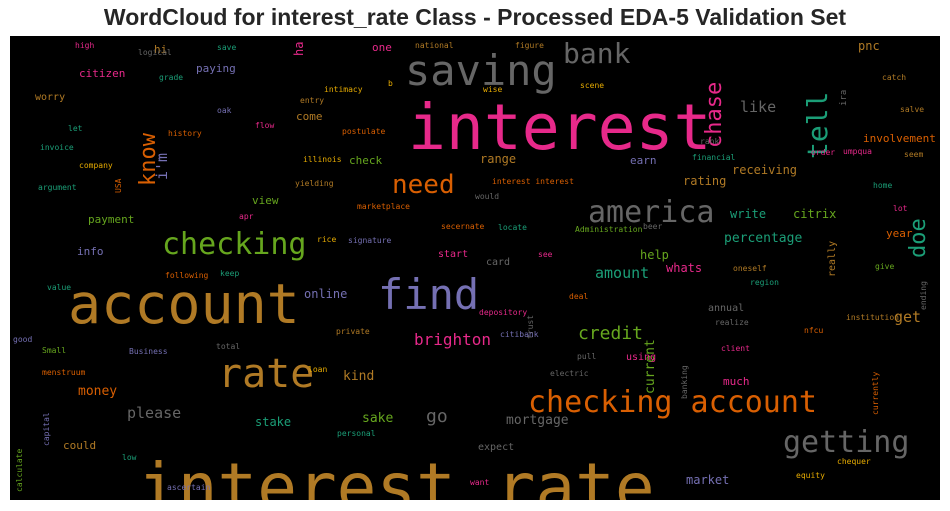  What do you see at coordinates (46, 428) in the screenshot?
I see `word-capital: capital` at bounding box center [46, 428].